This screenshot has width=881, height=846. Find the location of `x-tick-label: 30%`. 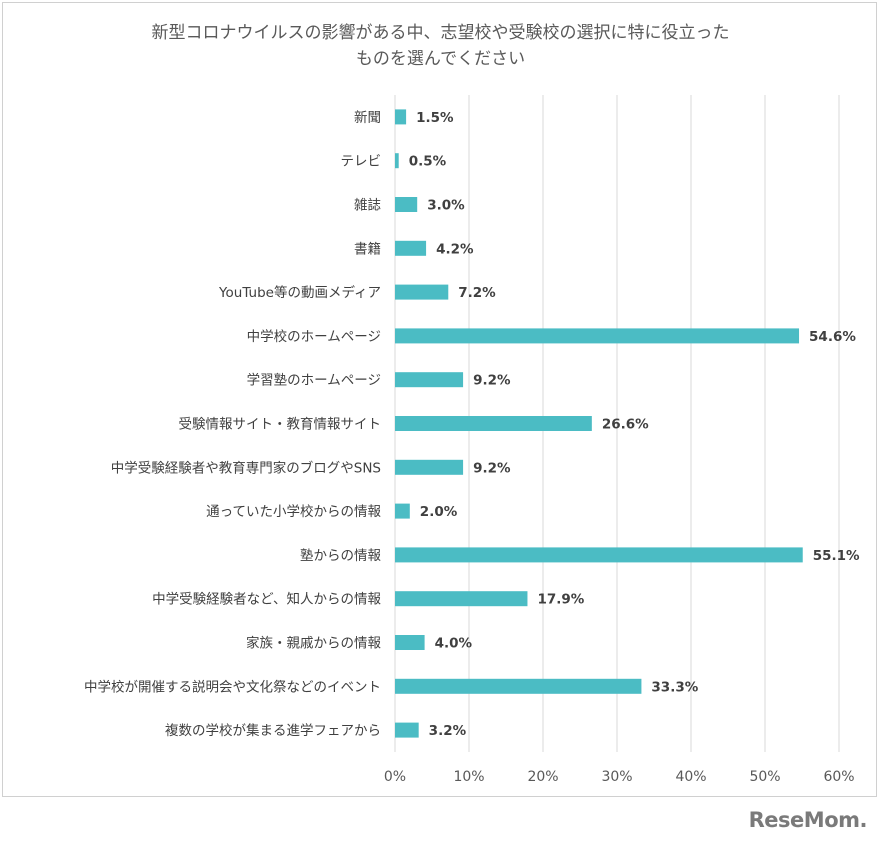

x-tick-label: 30% is located at coordinates (616, 777).